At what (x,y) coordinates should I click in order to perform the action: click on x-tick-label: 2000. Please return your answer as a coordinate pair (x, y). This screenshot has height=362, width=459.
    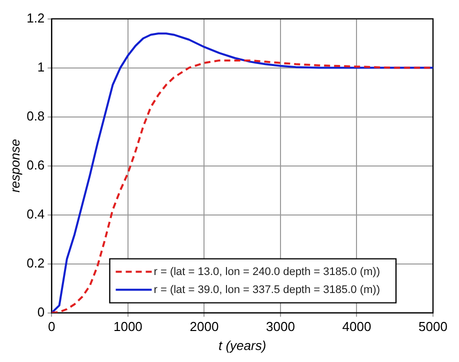
    Looking at the image, I should click on (204, 326).